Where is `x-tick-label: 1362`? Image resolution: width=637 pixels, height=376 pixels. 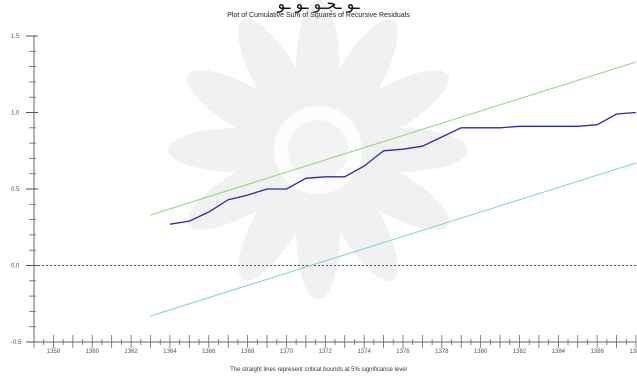
x-tick-label: 1362 is located at coordinates (131, 352).